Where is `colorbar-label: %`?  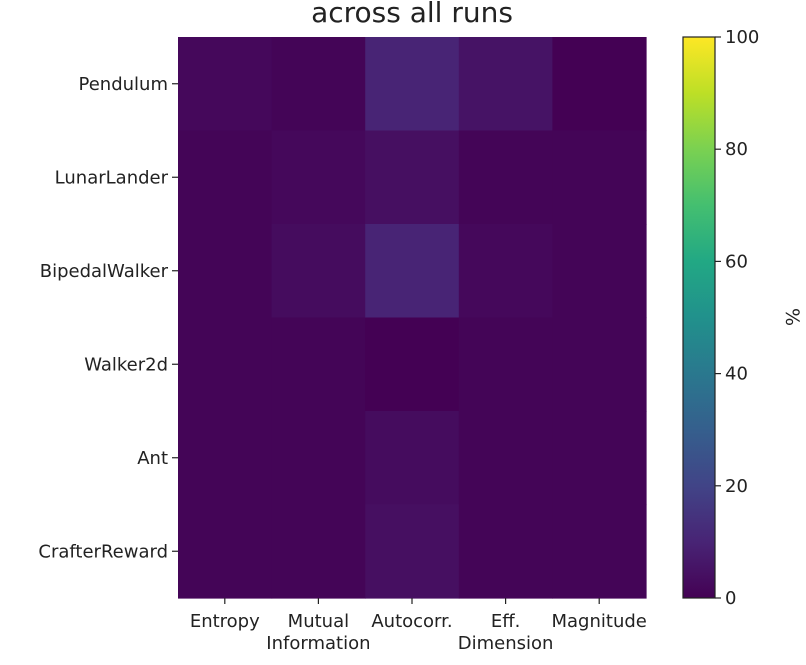 colorbar-label: % is located at coordinates (792, 317).